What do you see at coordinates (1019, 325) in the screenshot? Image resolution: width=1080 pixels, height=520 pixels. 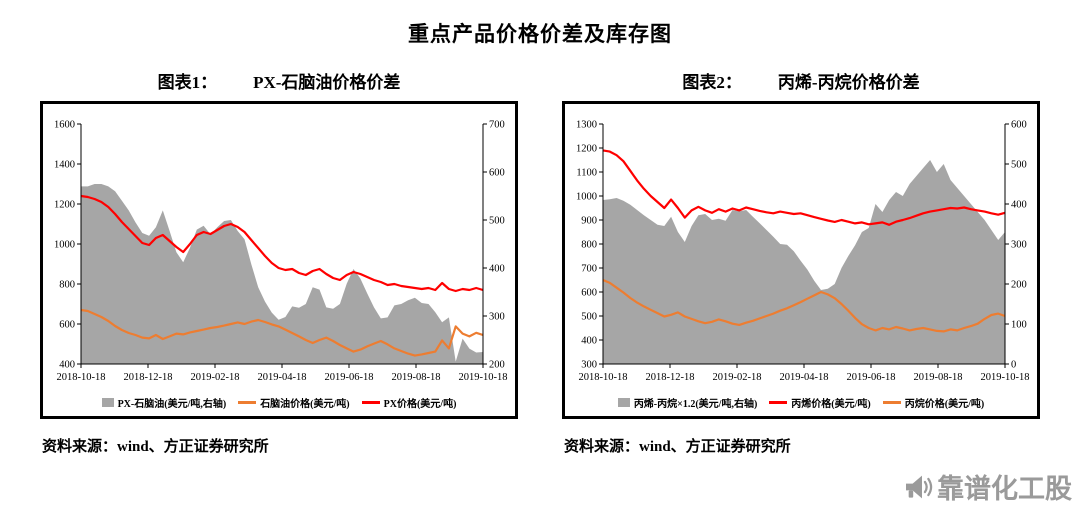 I see `right-axis-tick-label: 100` at bounding box center [1019, 325].